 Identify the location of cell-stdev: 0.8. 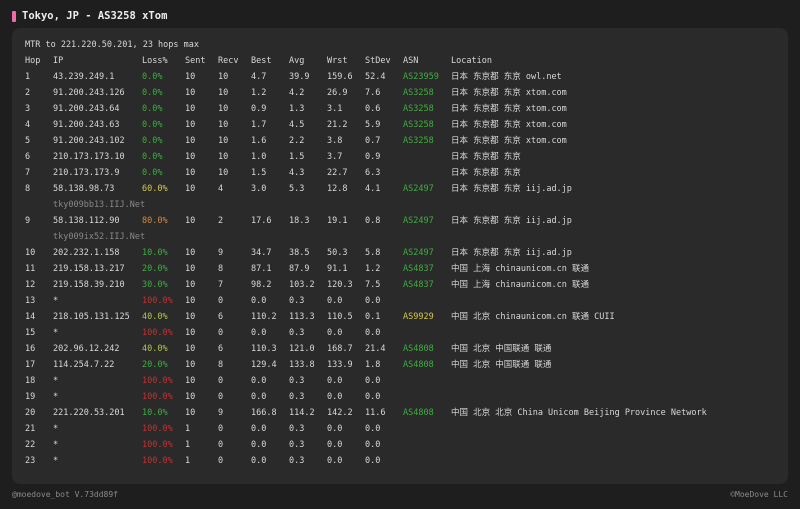
(373, 221).